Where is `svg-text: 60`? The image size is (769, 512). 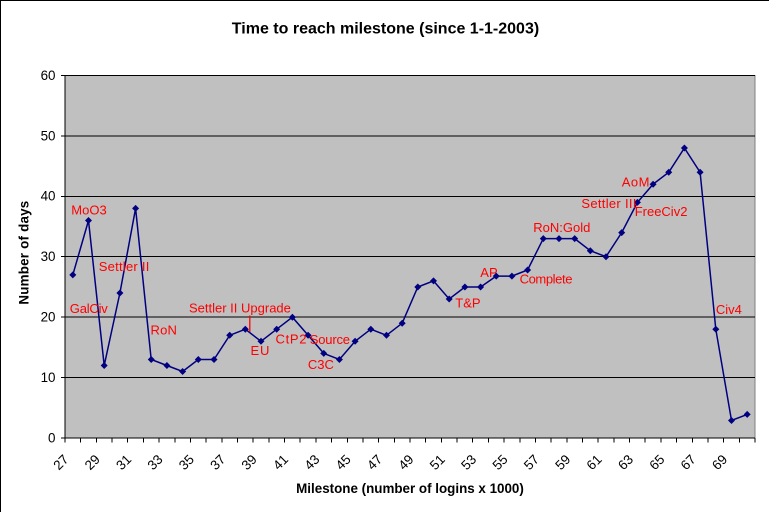 svg-text: 60 is located at coordinates (48, 75).